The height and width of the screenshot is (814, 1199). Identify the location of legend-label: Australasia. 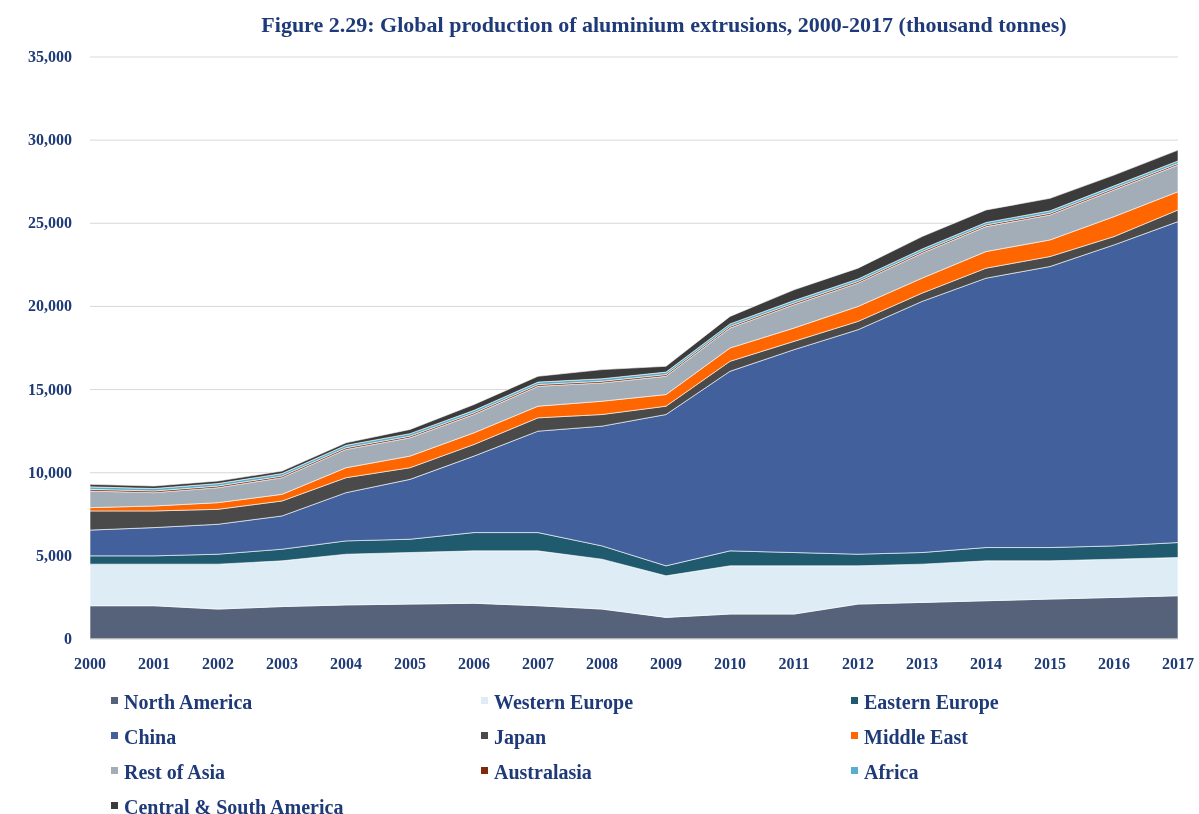
(543, 771).